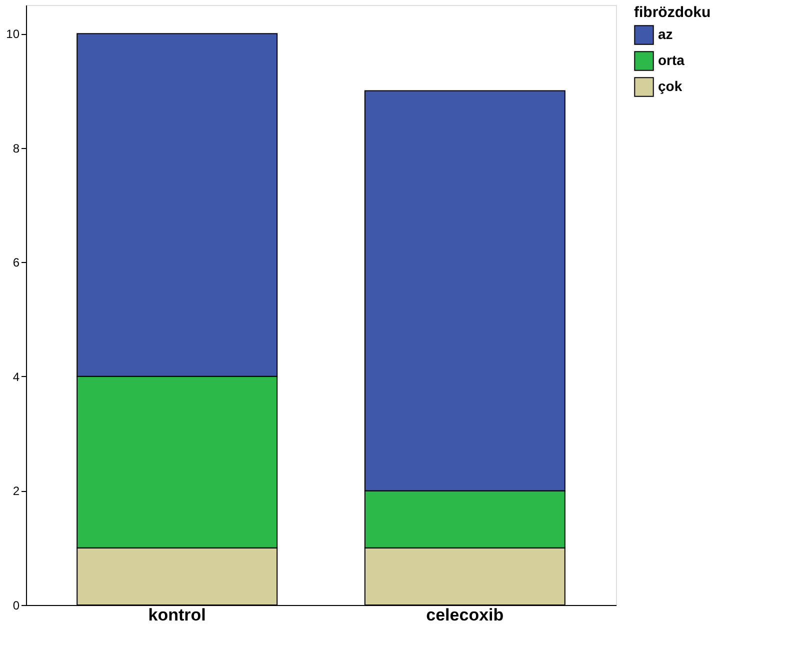 The height and width of the screenshot is (668, 808). What do you see at coordinates (16, 377) in the screenshot?
I see `y-tick-label: 4` at bounding box center [16, 377].